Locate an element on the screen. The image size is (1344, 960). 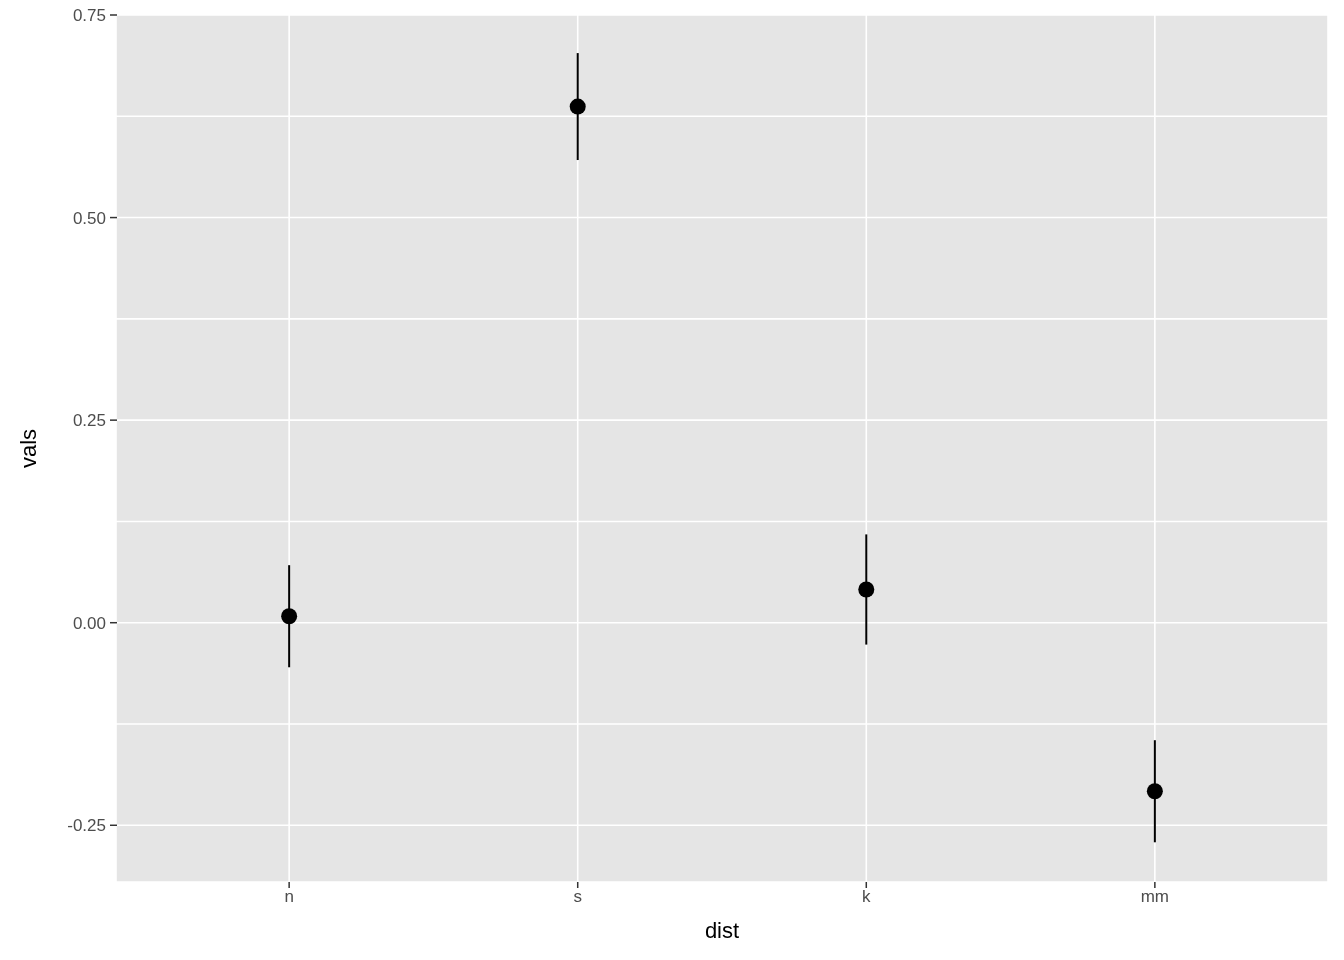
y-tick-label: 0.75 is located at coordinates (89, 15).